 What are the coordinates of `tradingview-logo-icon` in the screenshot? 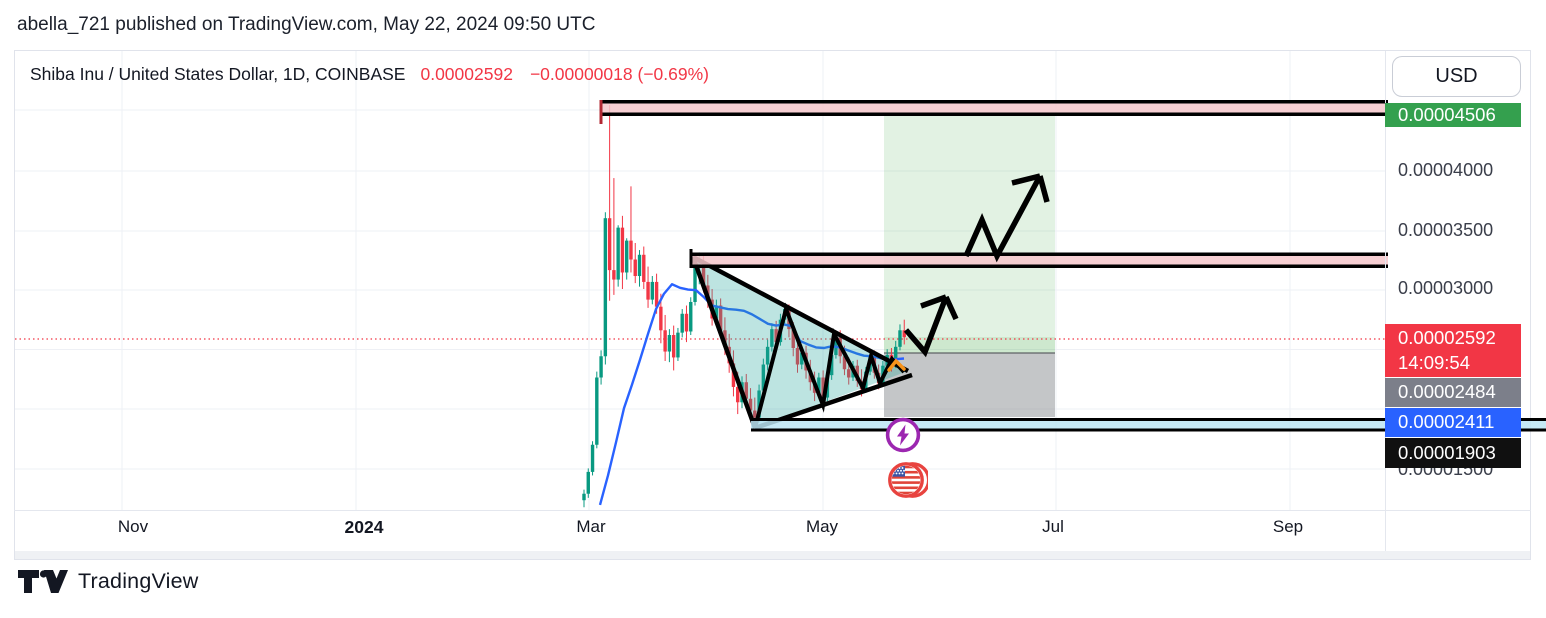 It's located at (43, 581).